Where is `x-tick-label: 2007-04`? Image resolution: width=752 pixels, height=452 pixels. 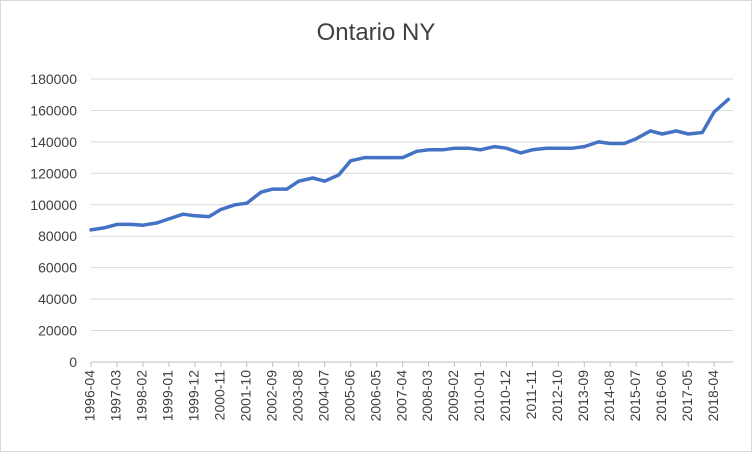 x-tick-label: 2007-04 is located at coordinates (401, 396).